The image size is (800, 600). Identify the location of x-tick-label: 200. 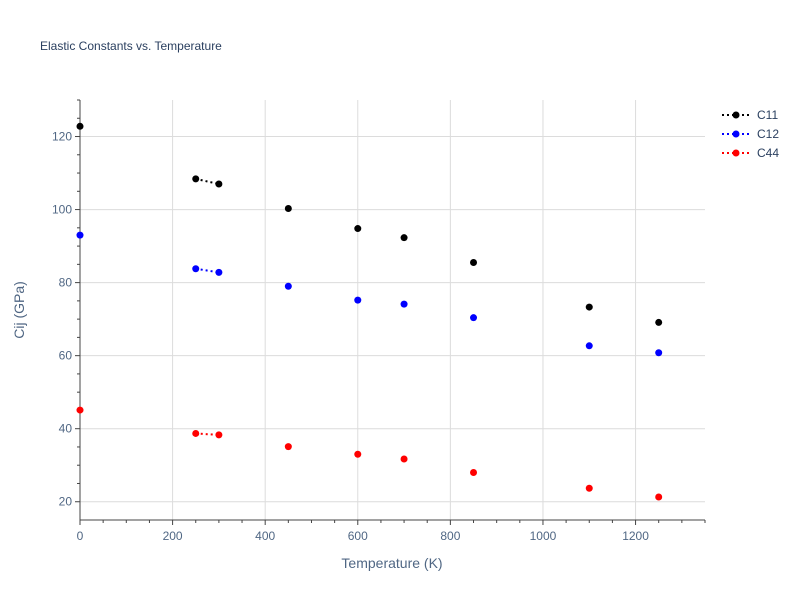
(173, 536).